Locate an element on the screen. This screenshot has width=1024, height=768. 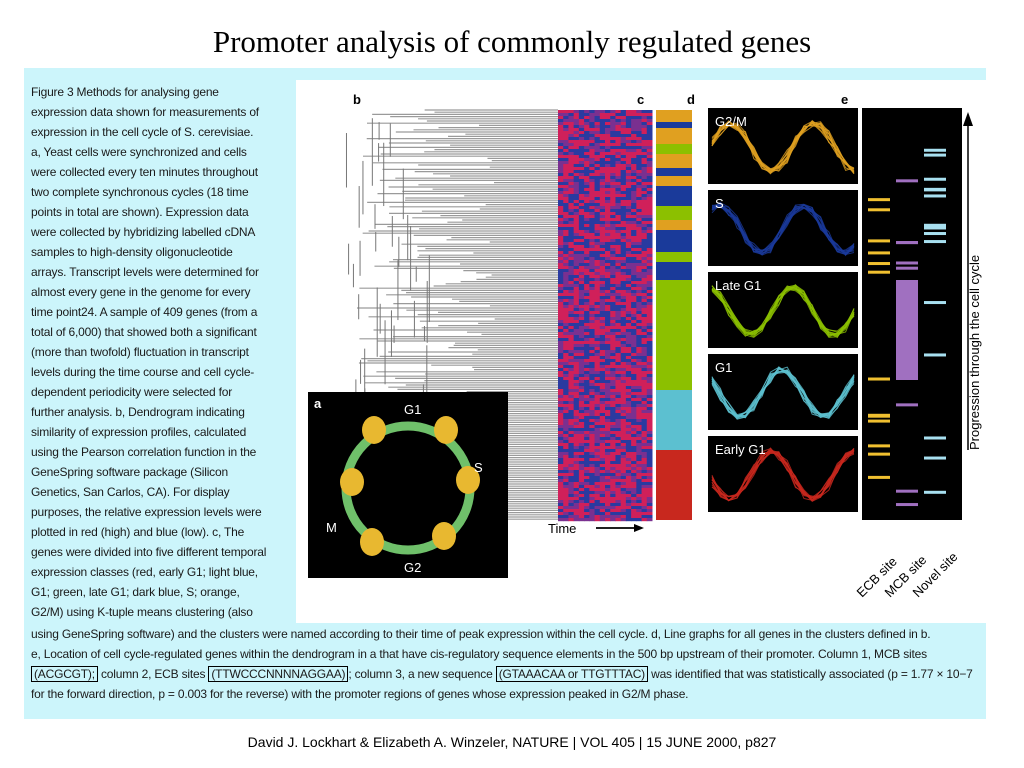
progression-label: Progression through the cell cycle is located at coordinates (974, 352).